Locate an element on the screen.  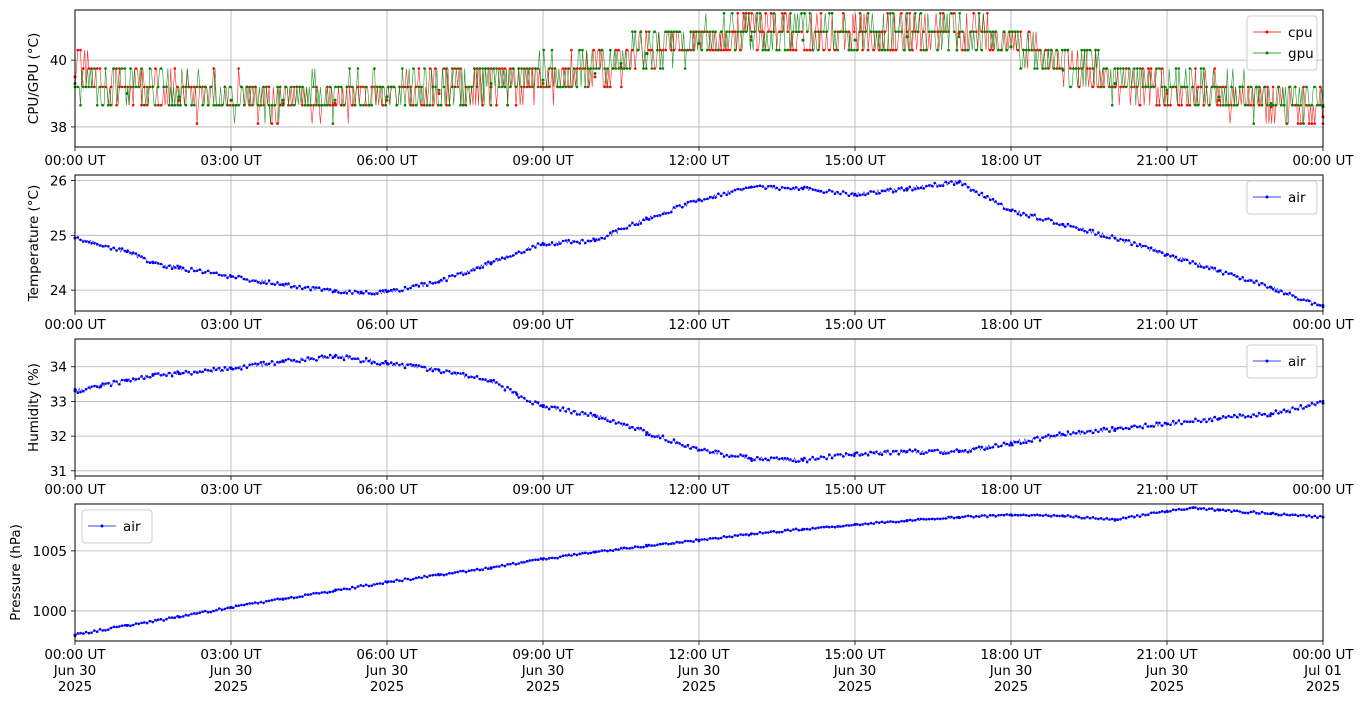
x-tick-year-label: 2025 is located at coordinates (699, 687).